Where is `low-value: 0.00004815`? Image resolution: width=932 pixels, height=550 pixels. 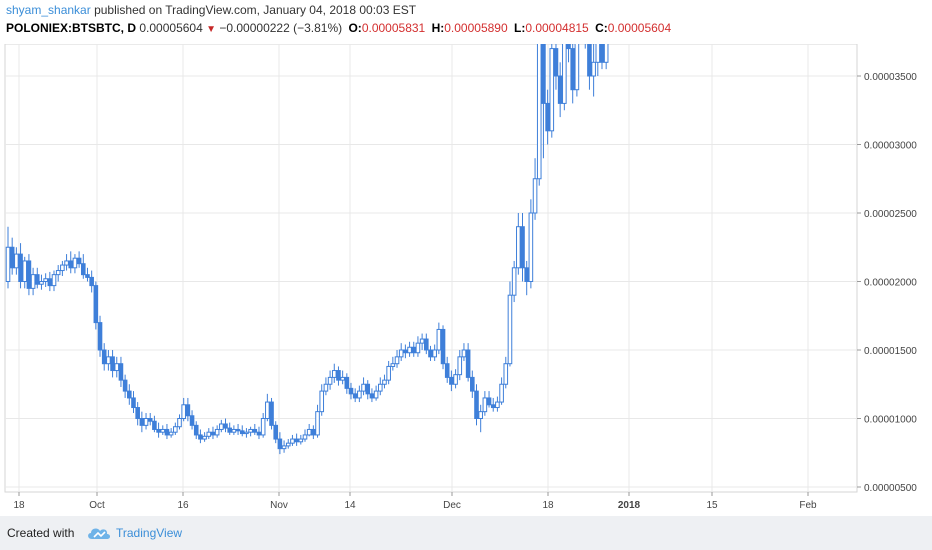
low-value: 0.00004815 is located at coordinates (557, 28).